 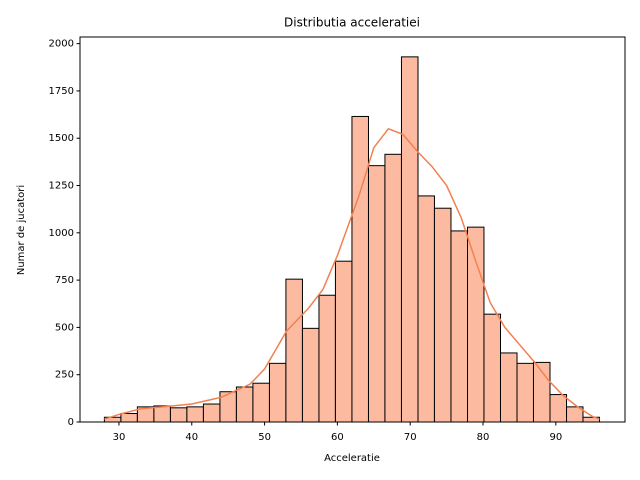 I want to click on y-tick-label: 1500, so click(x=61, y=138).